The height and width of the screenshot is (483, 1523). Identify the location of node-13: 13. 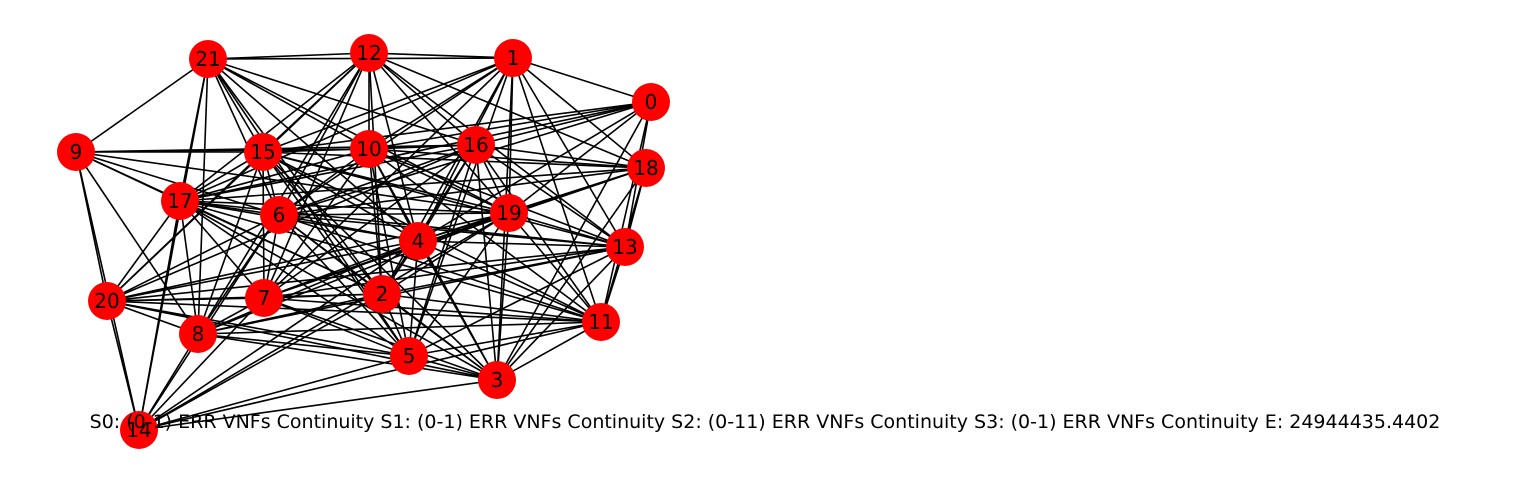
(625, 247).